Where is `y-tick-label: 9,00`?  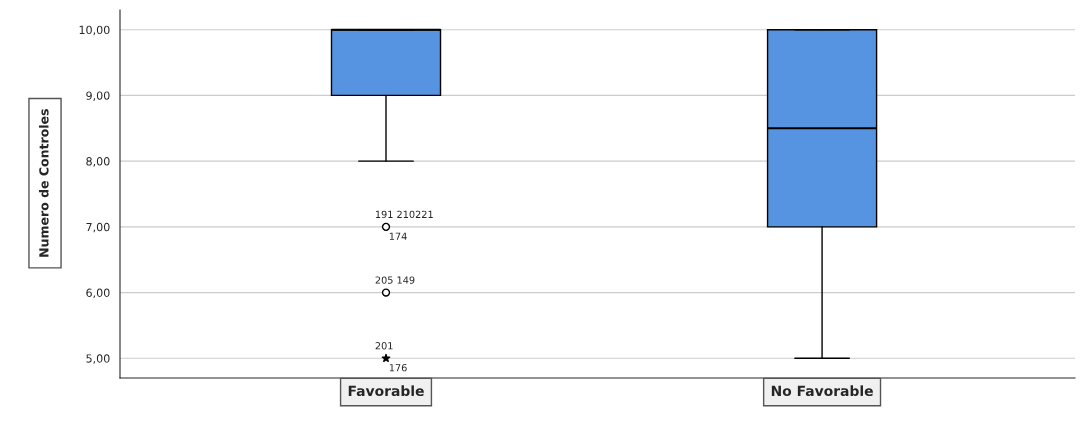 y-tick-label: 9,00 is located at coordinates (98, 96).